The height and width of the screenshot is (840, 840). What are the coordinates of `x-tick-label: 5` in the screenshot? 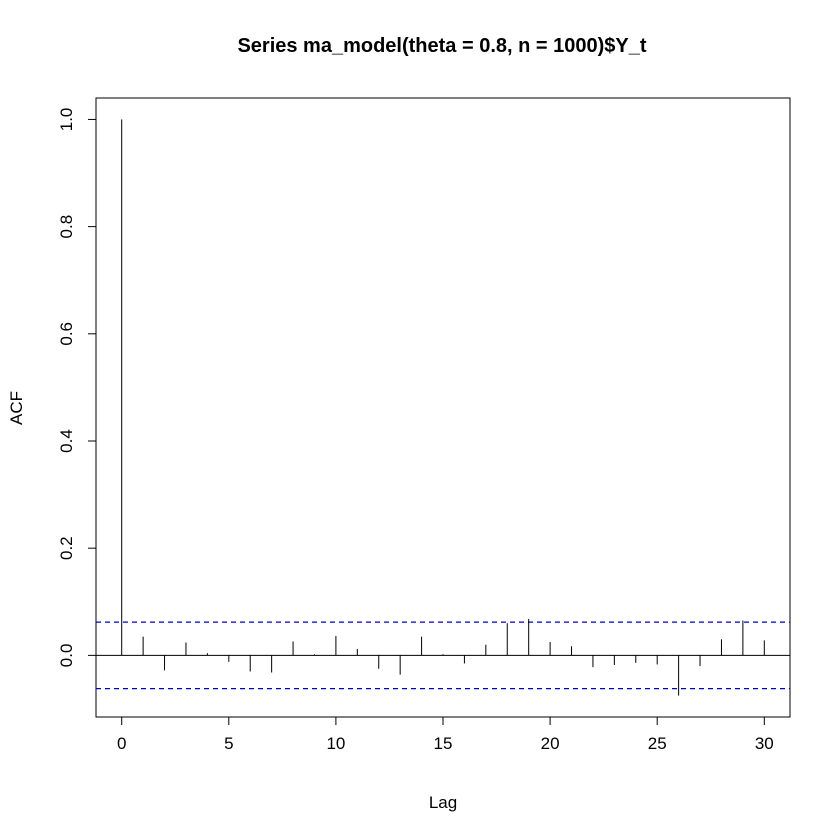 It's located at (228, 743).